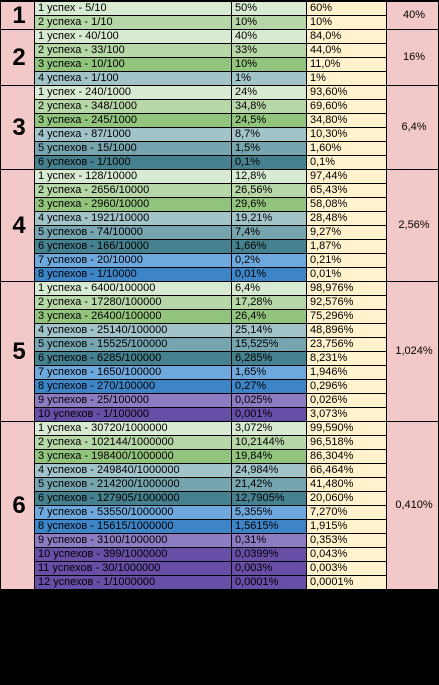 This screenshot has height=685, width=439. Describe the element at coordinates (220, 50) in the screenshot. I see `table-row: 2 успеха - 33/100 33% 44,0%` at that location.